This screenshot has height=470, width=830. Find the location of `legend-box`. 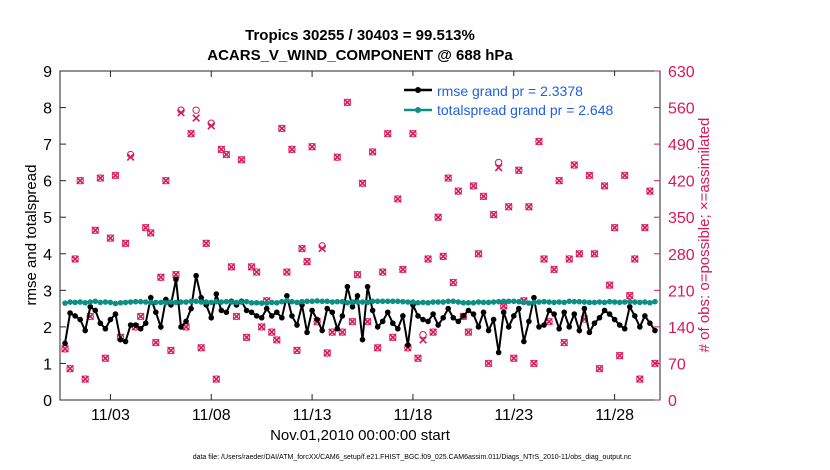

legend-box is located at coordinates (525, 100).